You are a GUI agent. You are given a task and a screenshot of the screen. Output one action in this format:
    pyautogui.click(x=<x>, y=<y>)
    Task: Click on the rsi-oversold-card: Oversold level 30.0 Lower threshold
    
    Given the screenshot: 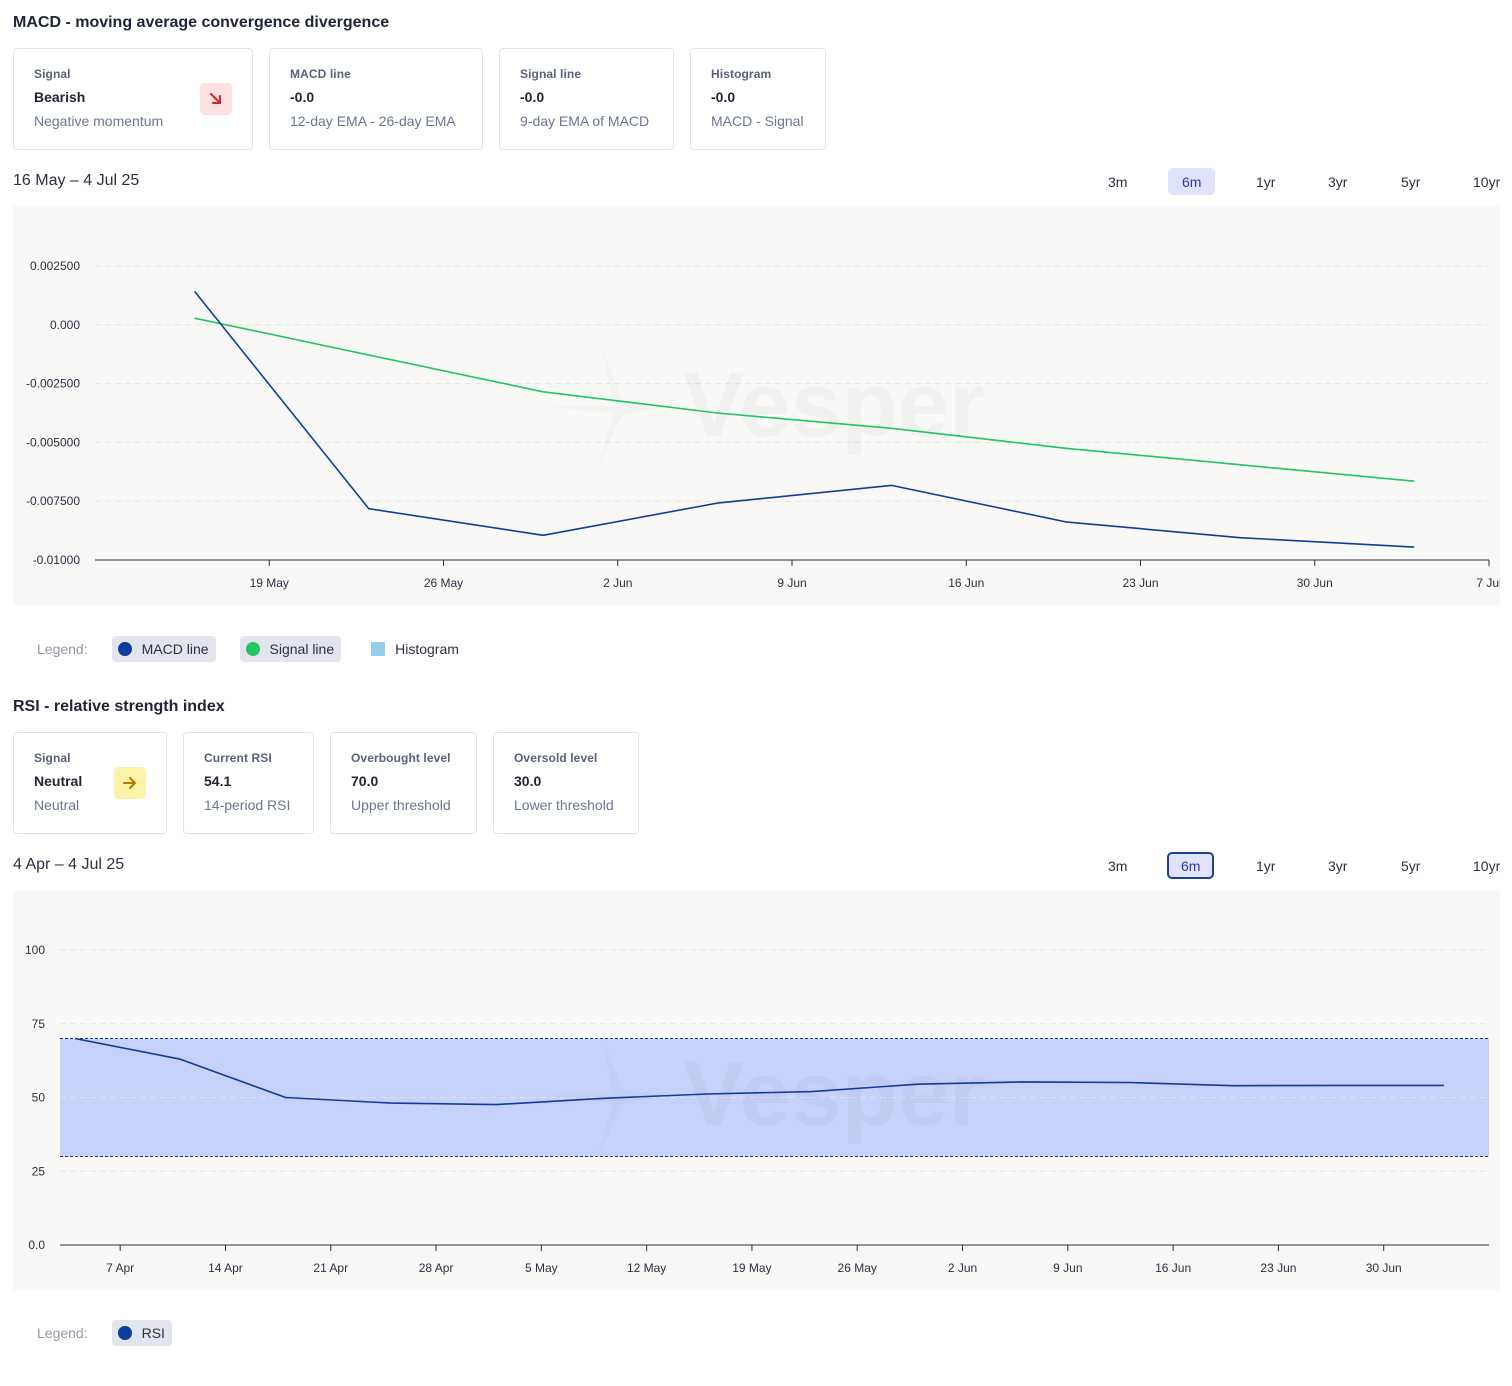 What is the action you would take?
    pyautogui.click(x=566, y=783)
    